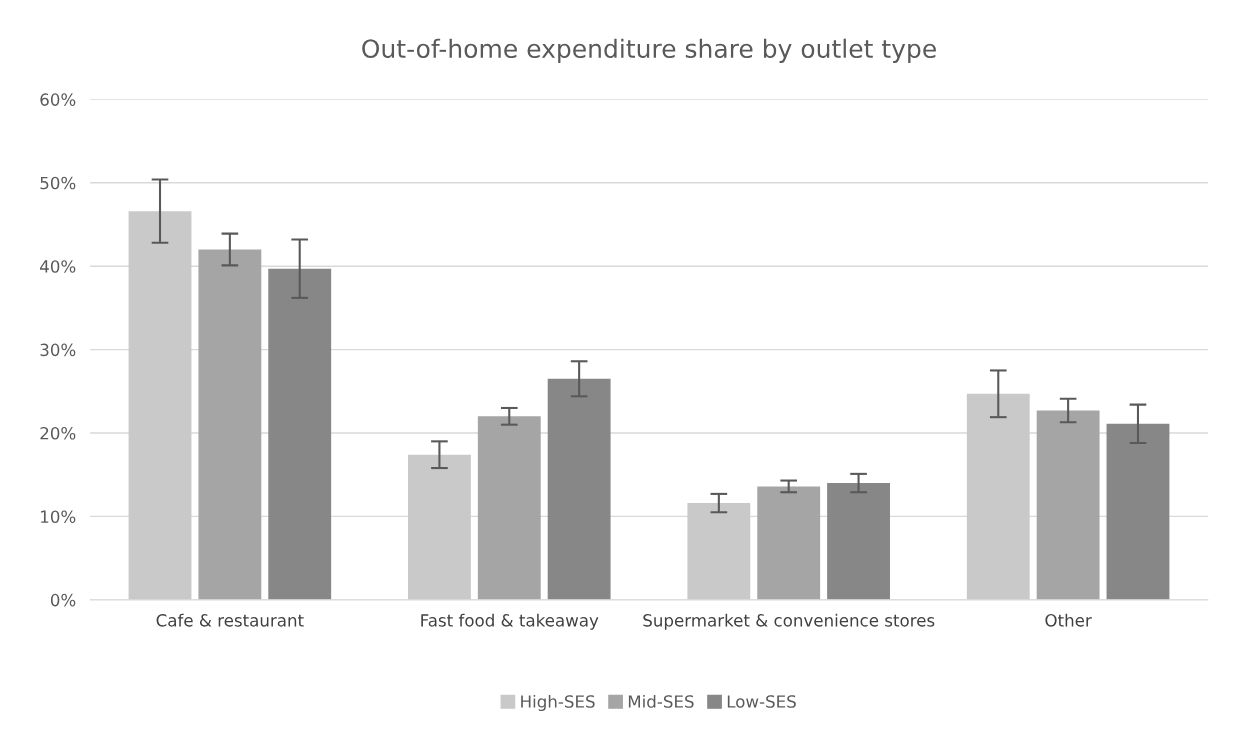  Describe the element at coordinates (58, 433) in the screenshot. I see `y-tick-label: 20%` at that location.